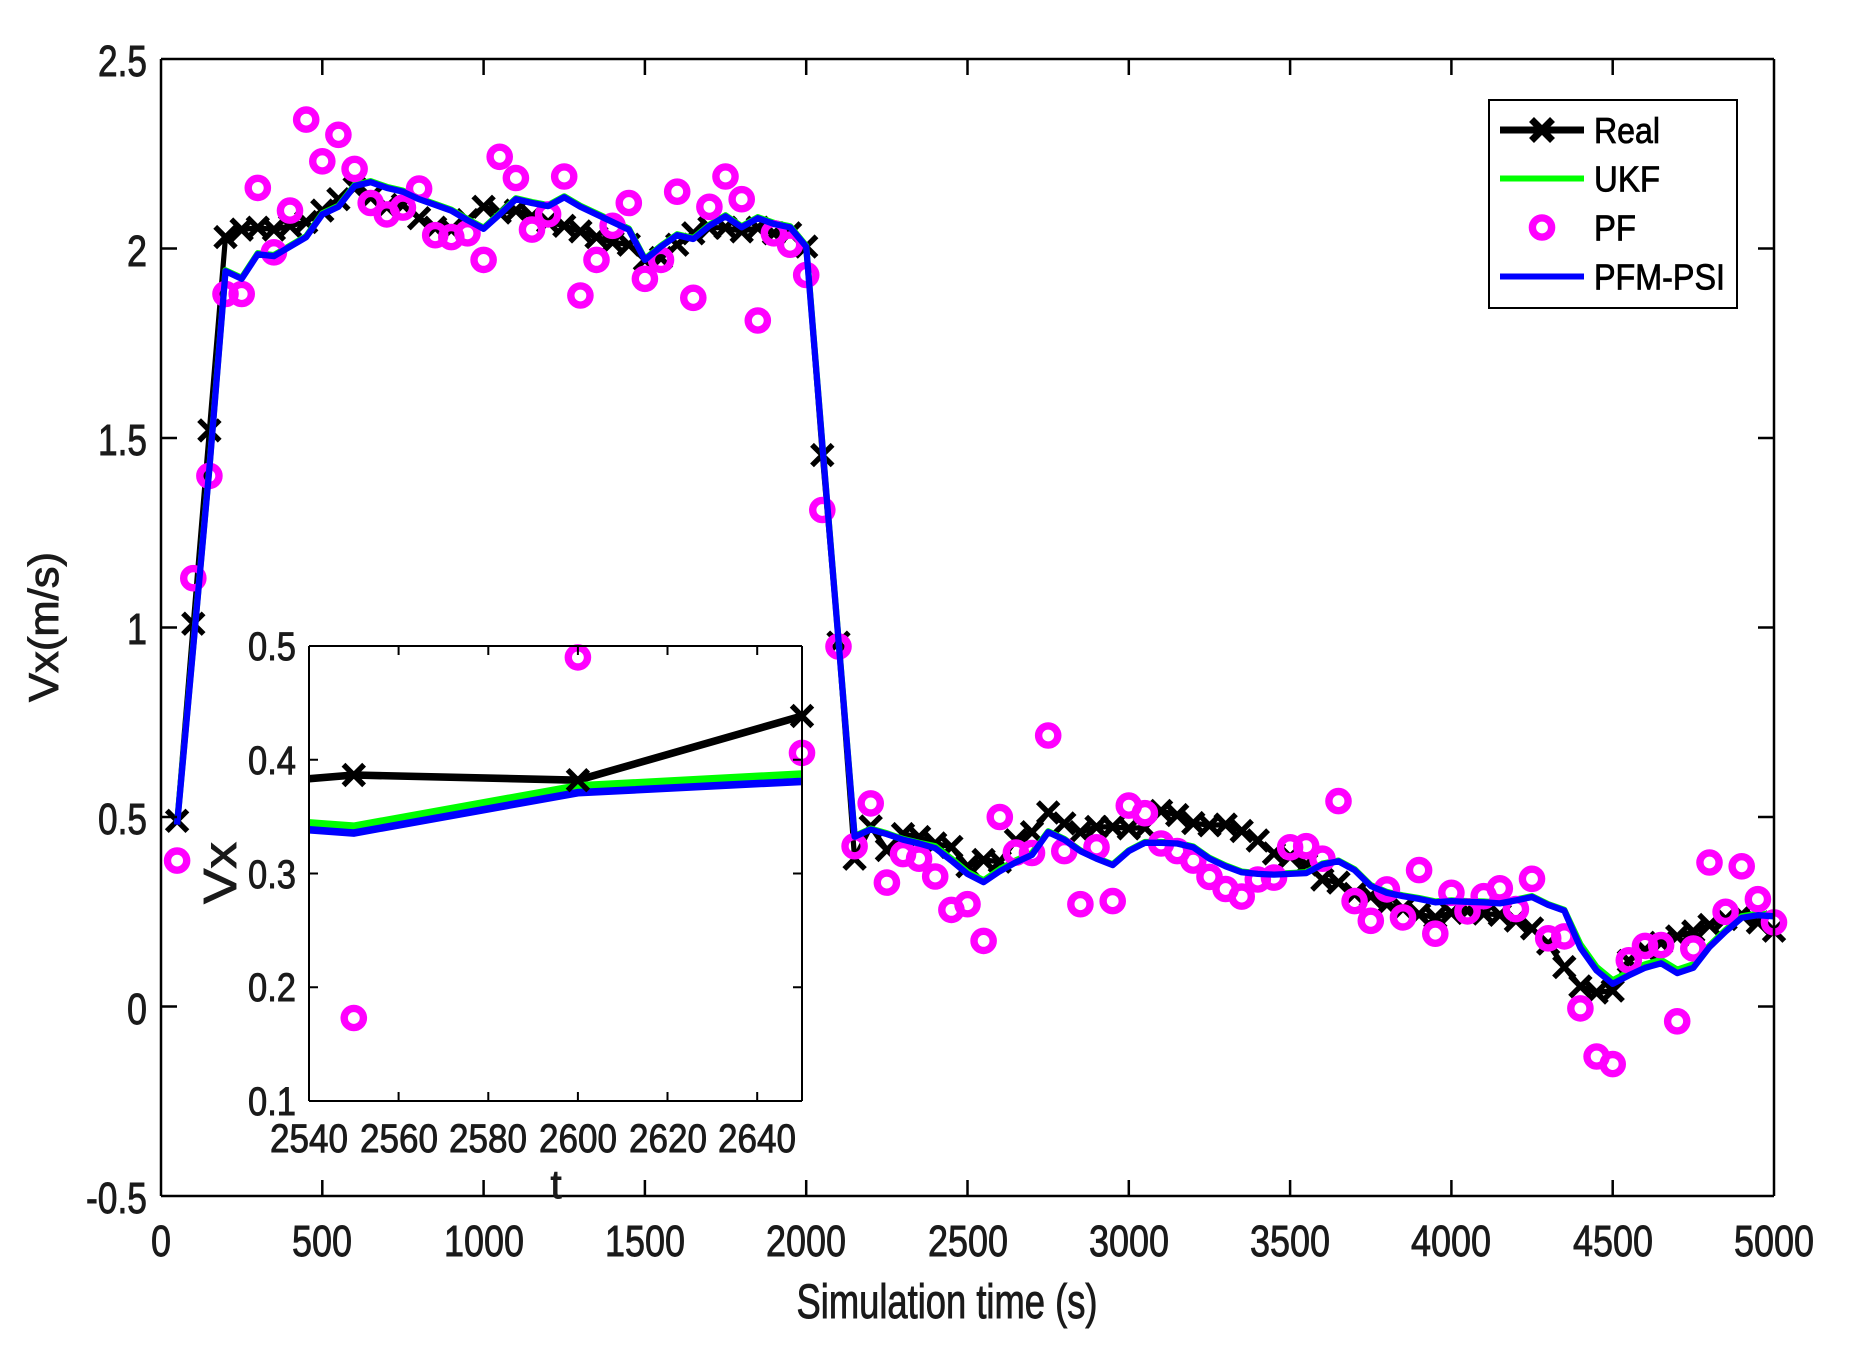  What do you see at coordinates (757, 1139) in the screenshot?
I see `svg-text: 2640` at bounding box center [757, 1139].